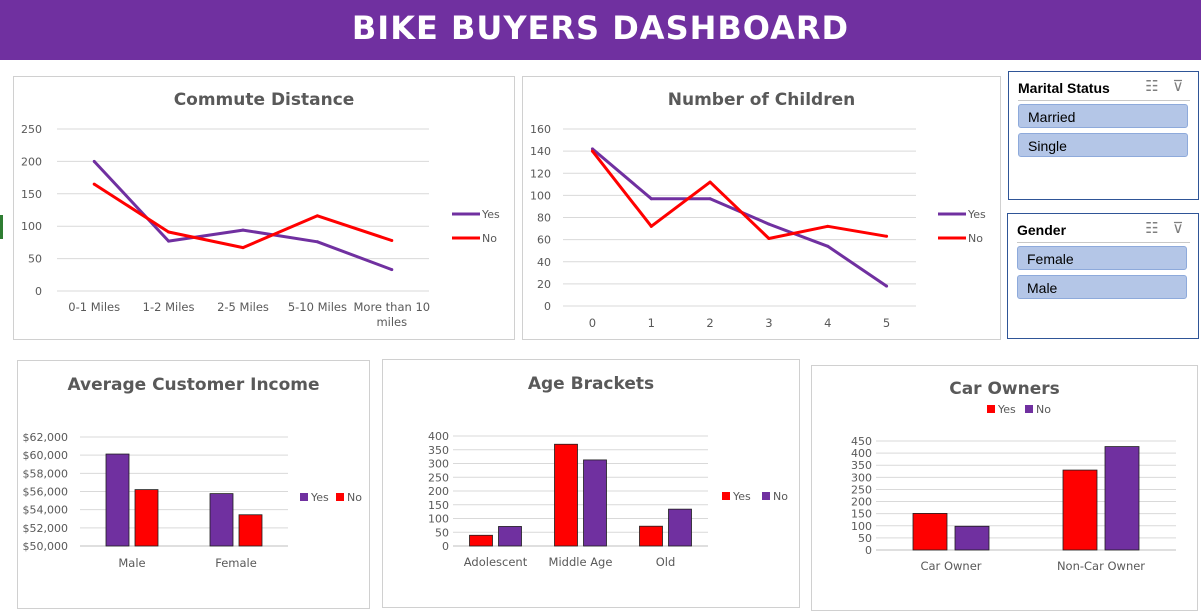 The height and width of the screenshot is (611, 1201). Describe the element at coordinates (391, 322) in the screenshot. I see `x-tick-label: miles` at that location.